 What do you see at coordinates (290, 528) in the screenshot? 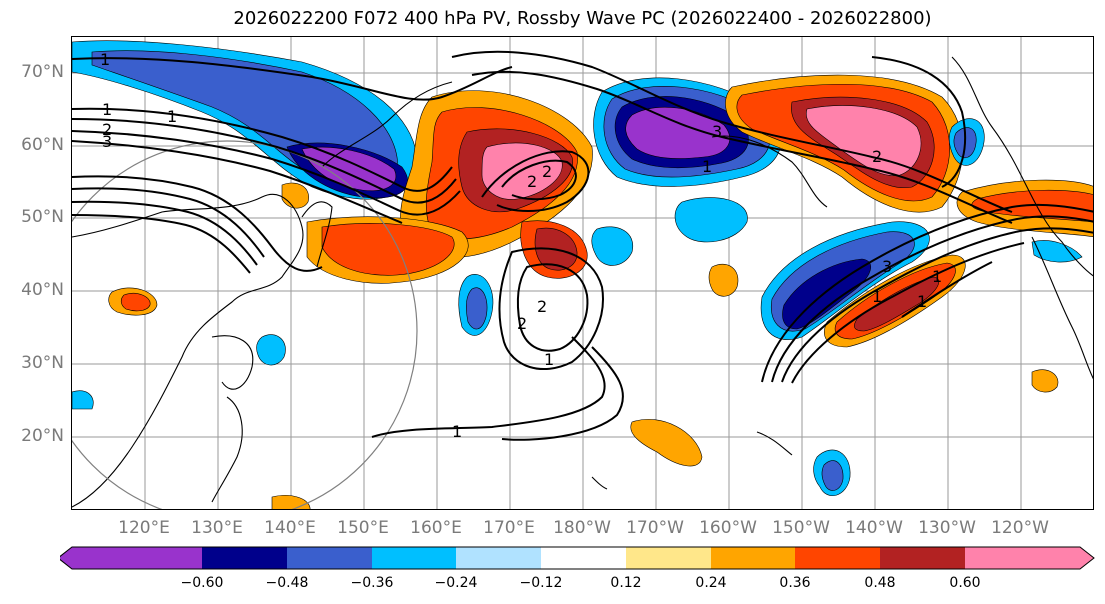
I see `lon-label: 140°E` at bounding box center [290, 528].